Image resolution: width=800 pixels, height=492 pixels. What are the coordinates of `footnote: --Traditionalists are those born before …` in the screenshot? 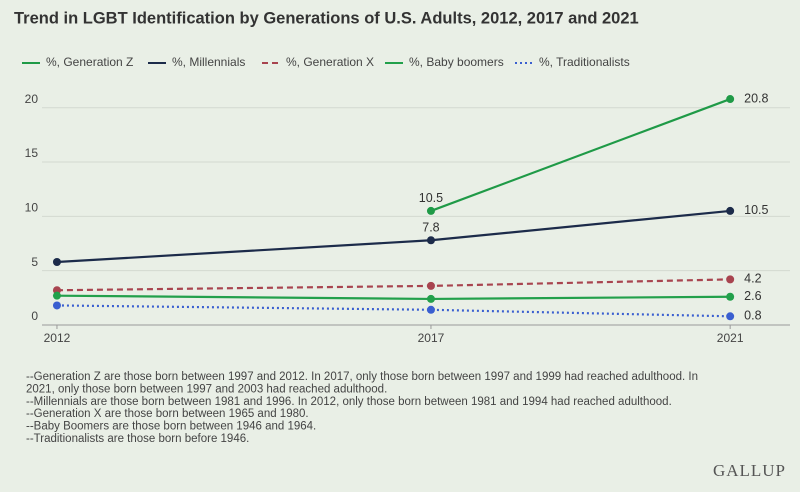 It's located at (137, 439).